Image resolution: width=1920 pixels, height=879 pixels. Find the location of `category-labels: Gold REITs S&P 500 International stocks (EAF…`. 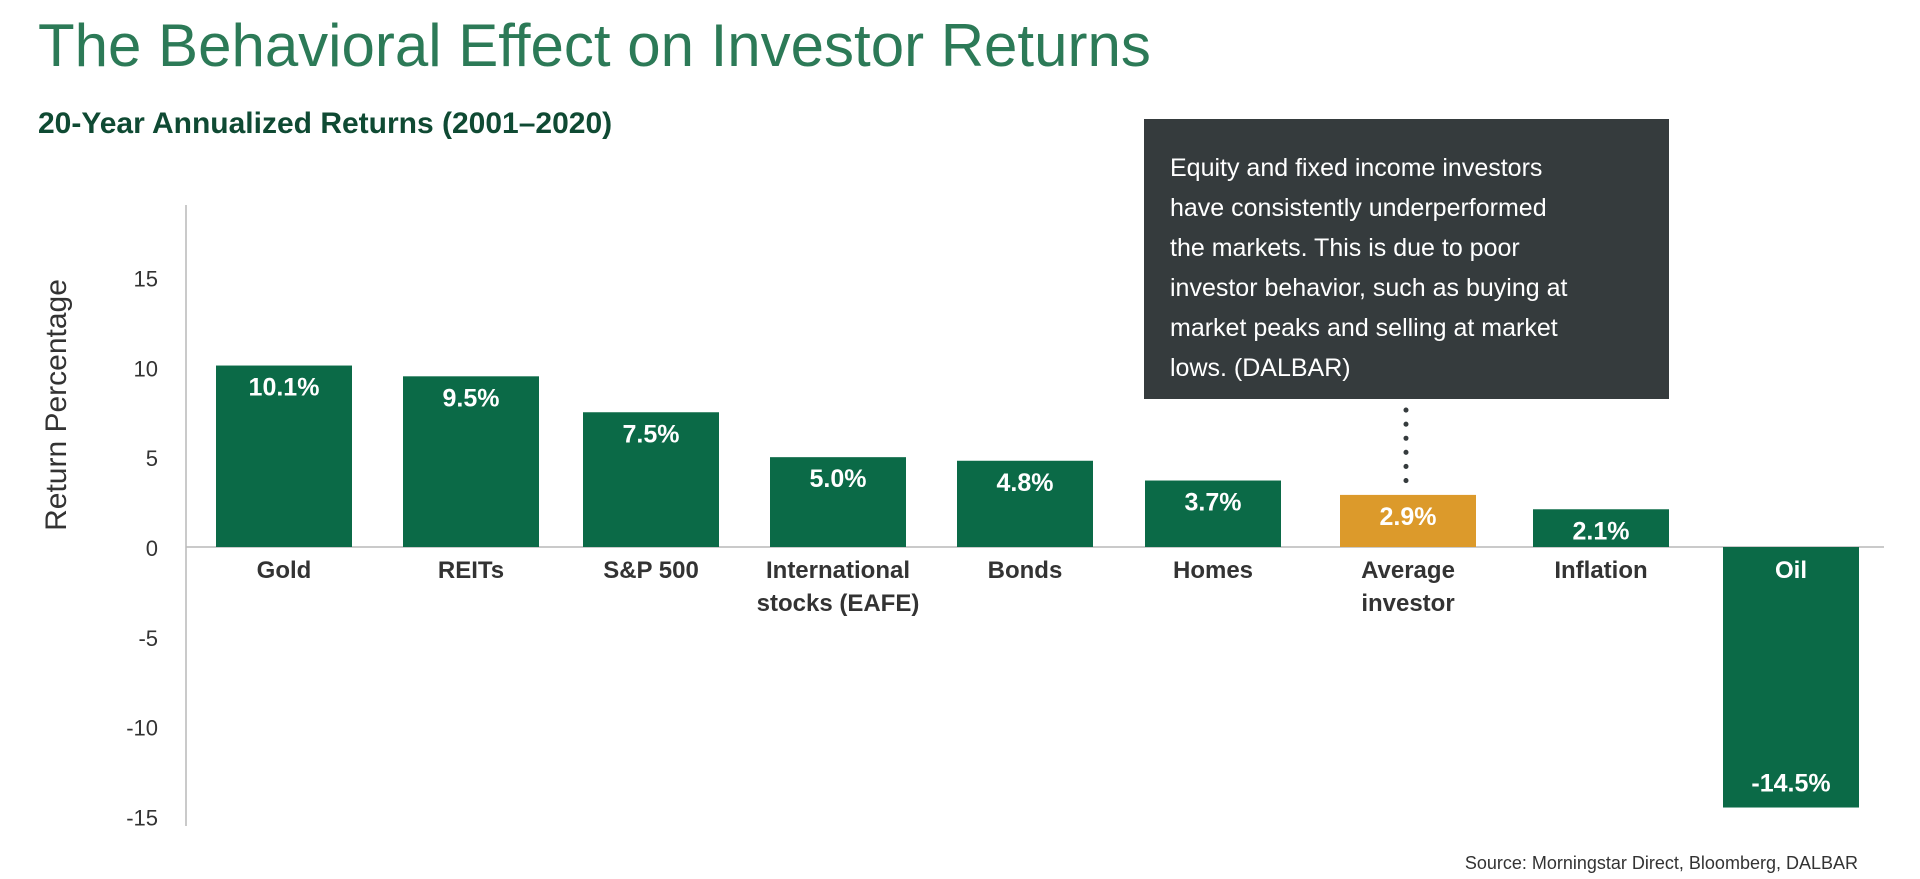

category-labels: Gold REITs S&P 500 International stocks (EAF… is located at coordinates (1032, 587).